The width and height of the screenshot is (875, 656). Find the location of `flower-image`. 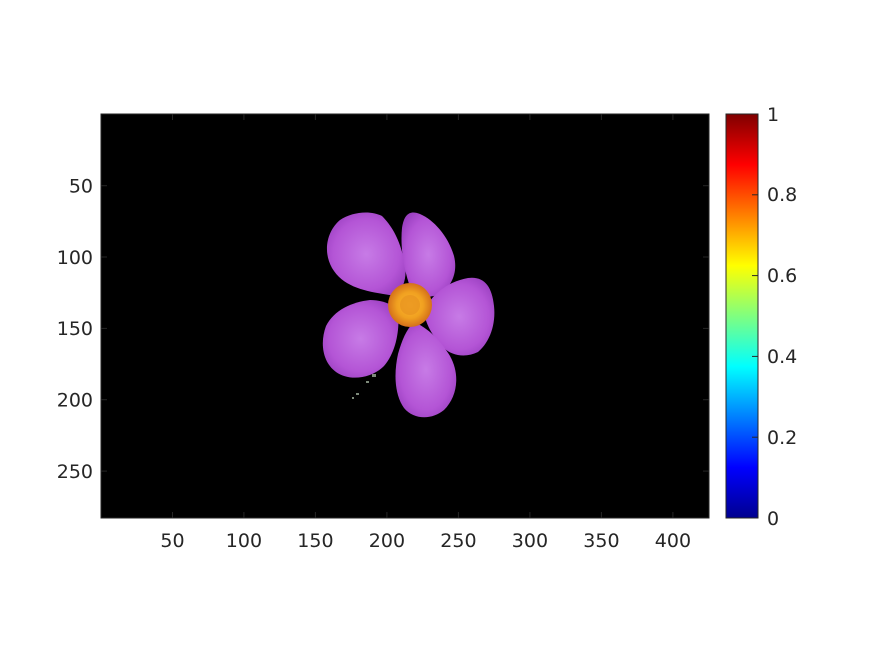

flower-image is located at coordinates (408, 315).